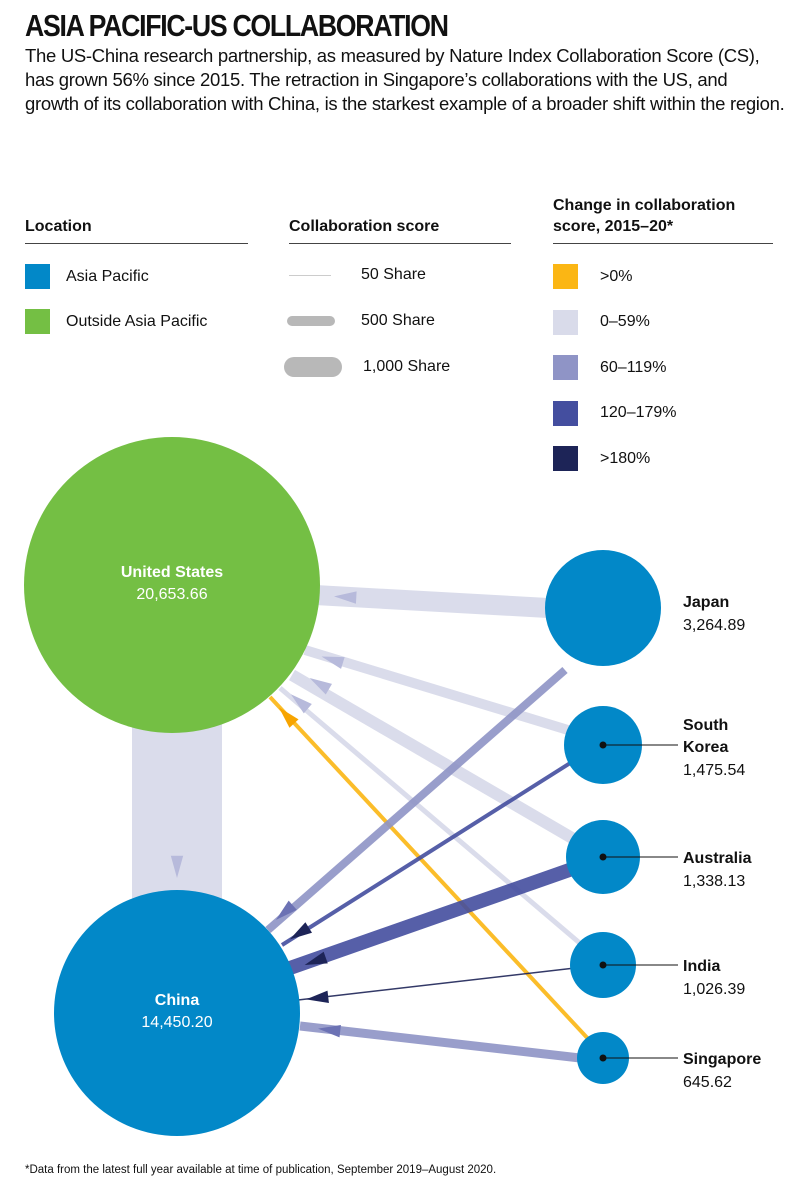 The width and height of the screenshot is (800, 1202). What do you see at coordinates (136, 230) in the screenshot?
I see `legend-location-heading: Location` at bounding box center [136, 230].